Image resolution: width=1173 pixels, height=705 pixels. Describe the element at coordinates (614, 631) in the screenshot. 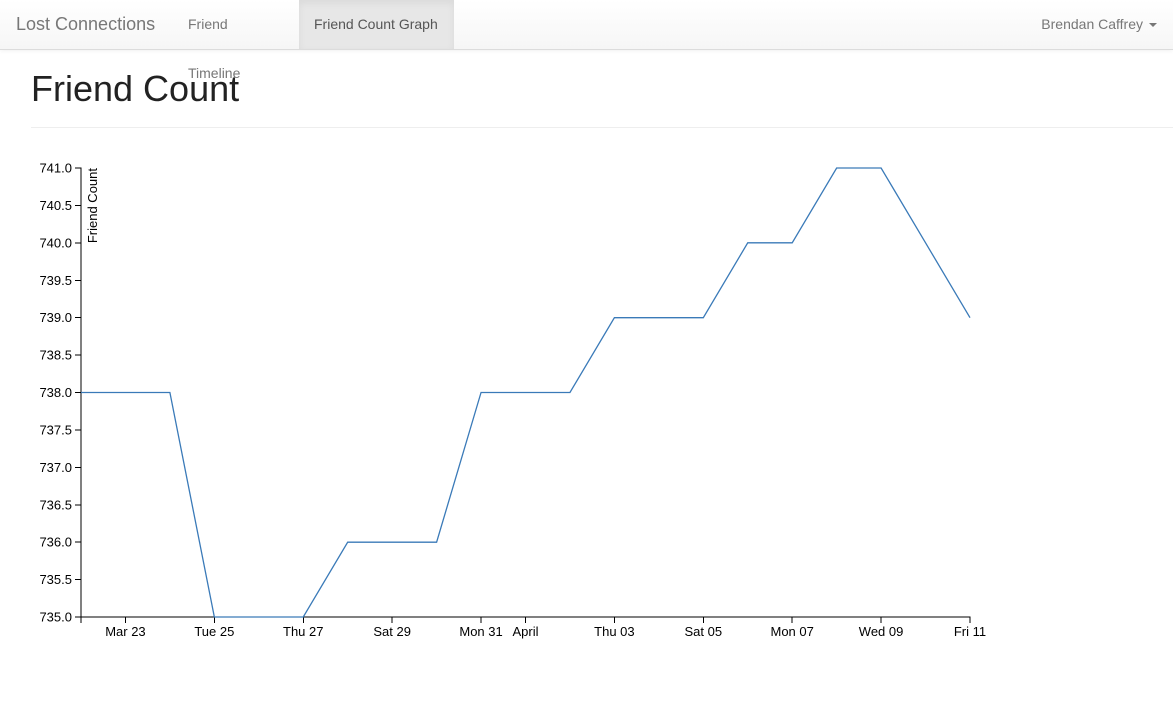

I see `x-tick-label: Thu 03` at that location.